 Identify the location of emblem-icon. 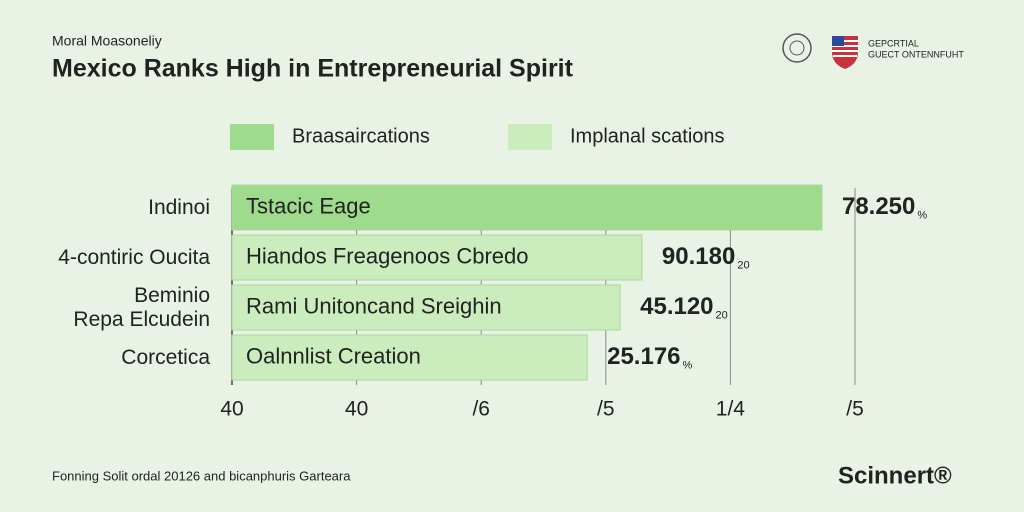
(797, 48).